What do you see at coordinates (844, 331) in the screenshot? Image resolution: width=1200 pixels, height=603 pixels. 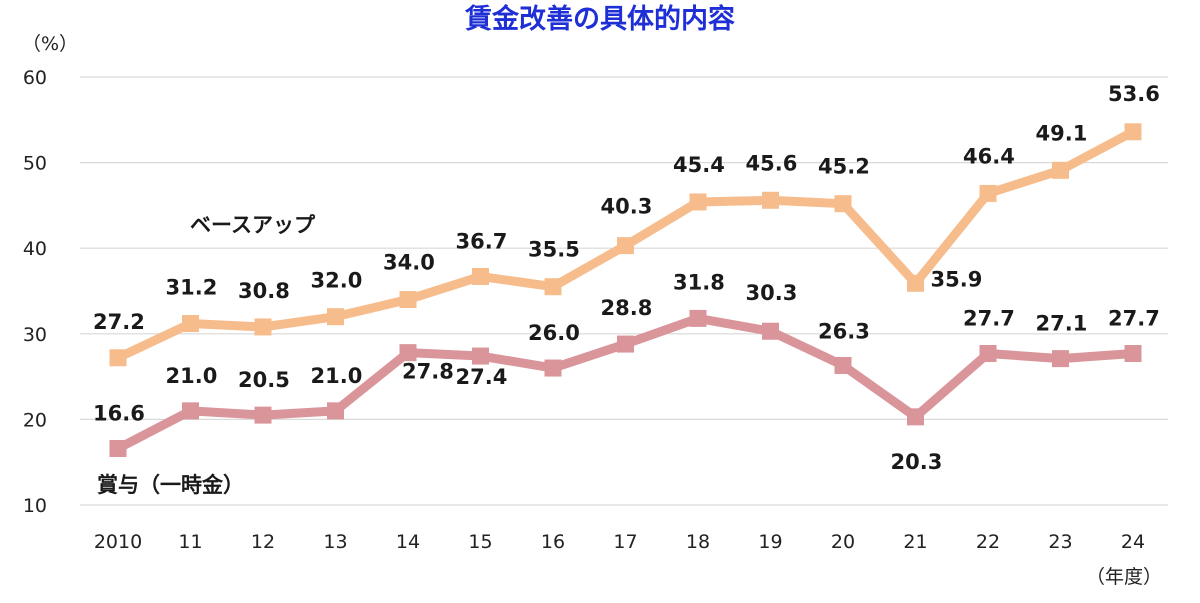 I see `series-1-label-10: 26.3` at bounding box center [844, 331].